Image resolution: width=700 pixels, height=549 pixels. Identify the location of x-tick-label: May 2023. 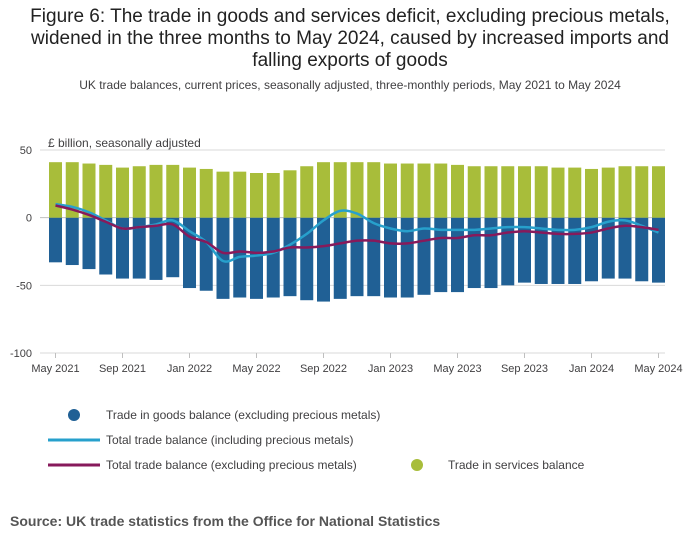
(457, 369).